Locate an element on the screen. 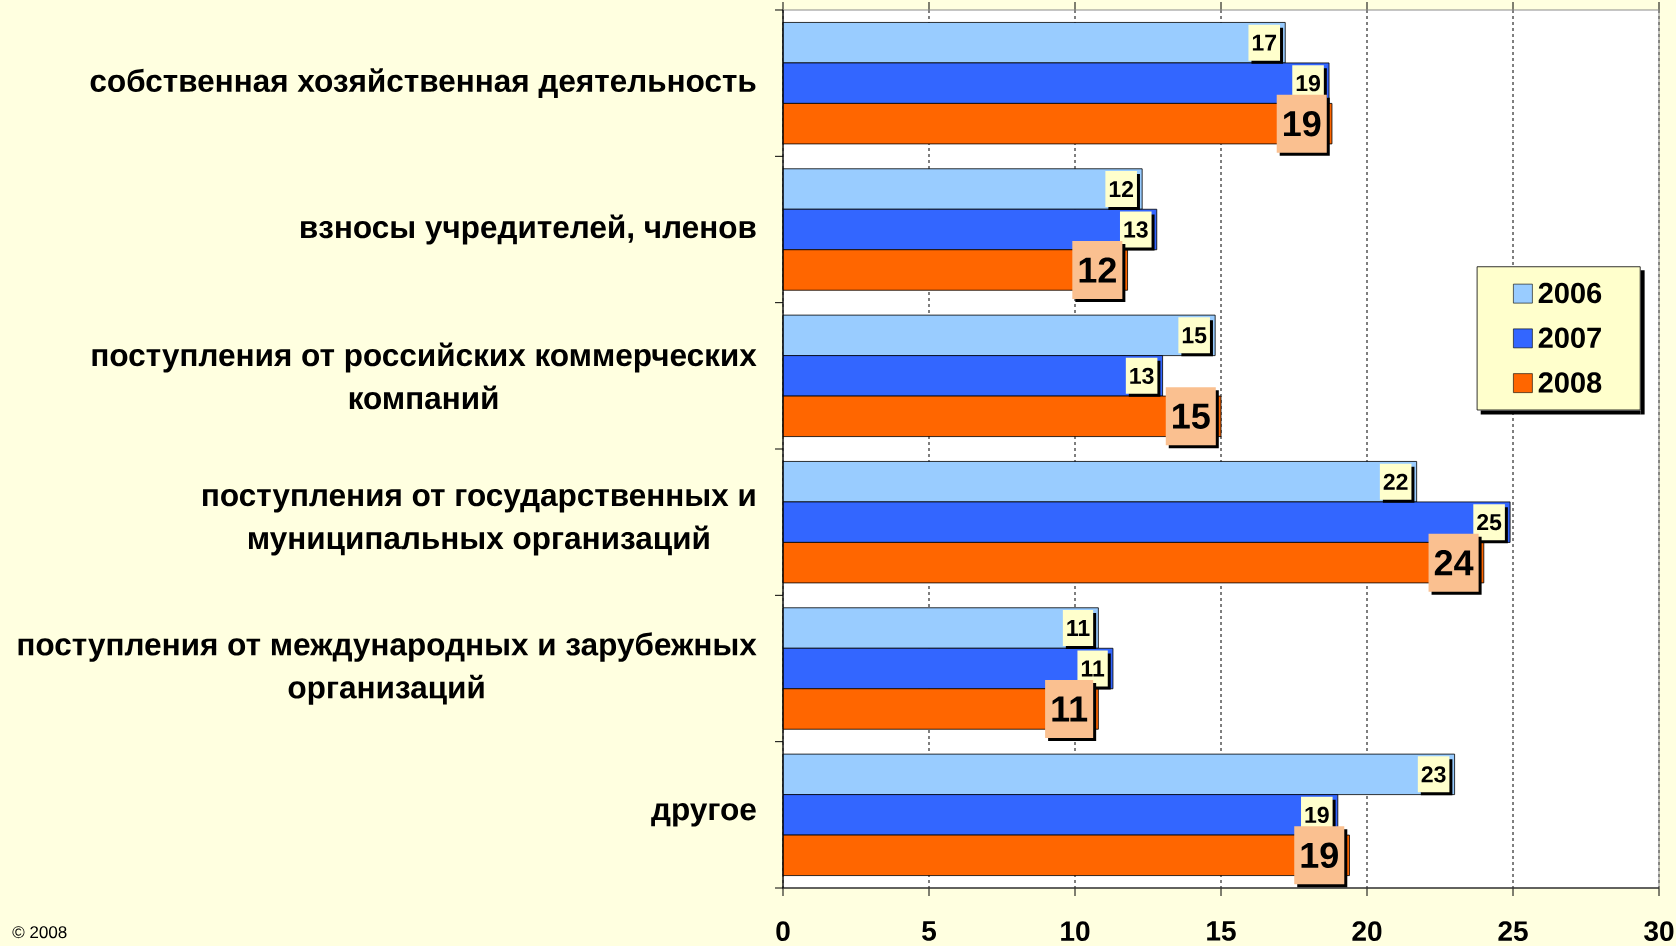 The width and height of the screenshot is (1676, 946). y-tick-label: поступления от международных и зарубежных организаций is located at coordinates (387, 668).